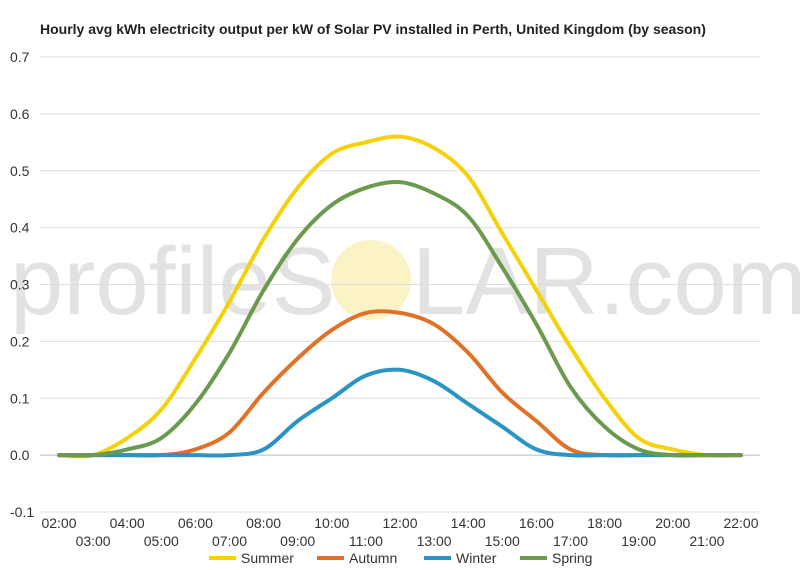  Describe the element at coordinates (371, 280) in the screenshot. I see `watermark-sun-icon` at that location.